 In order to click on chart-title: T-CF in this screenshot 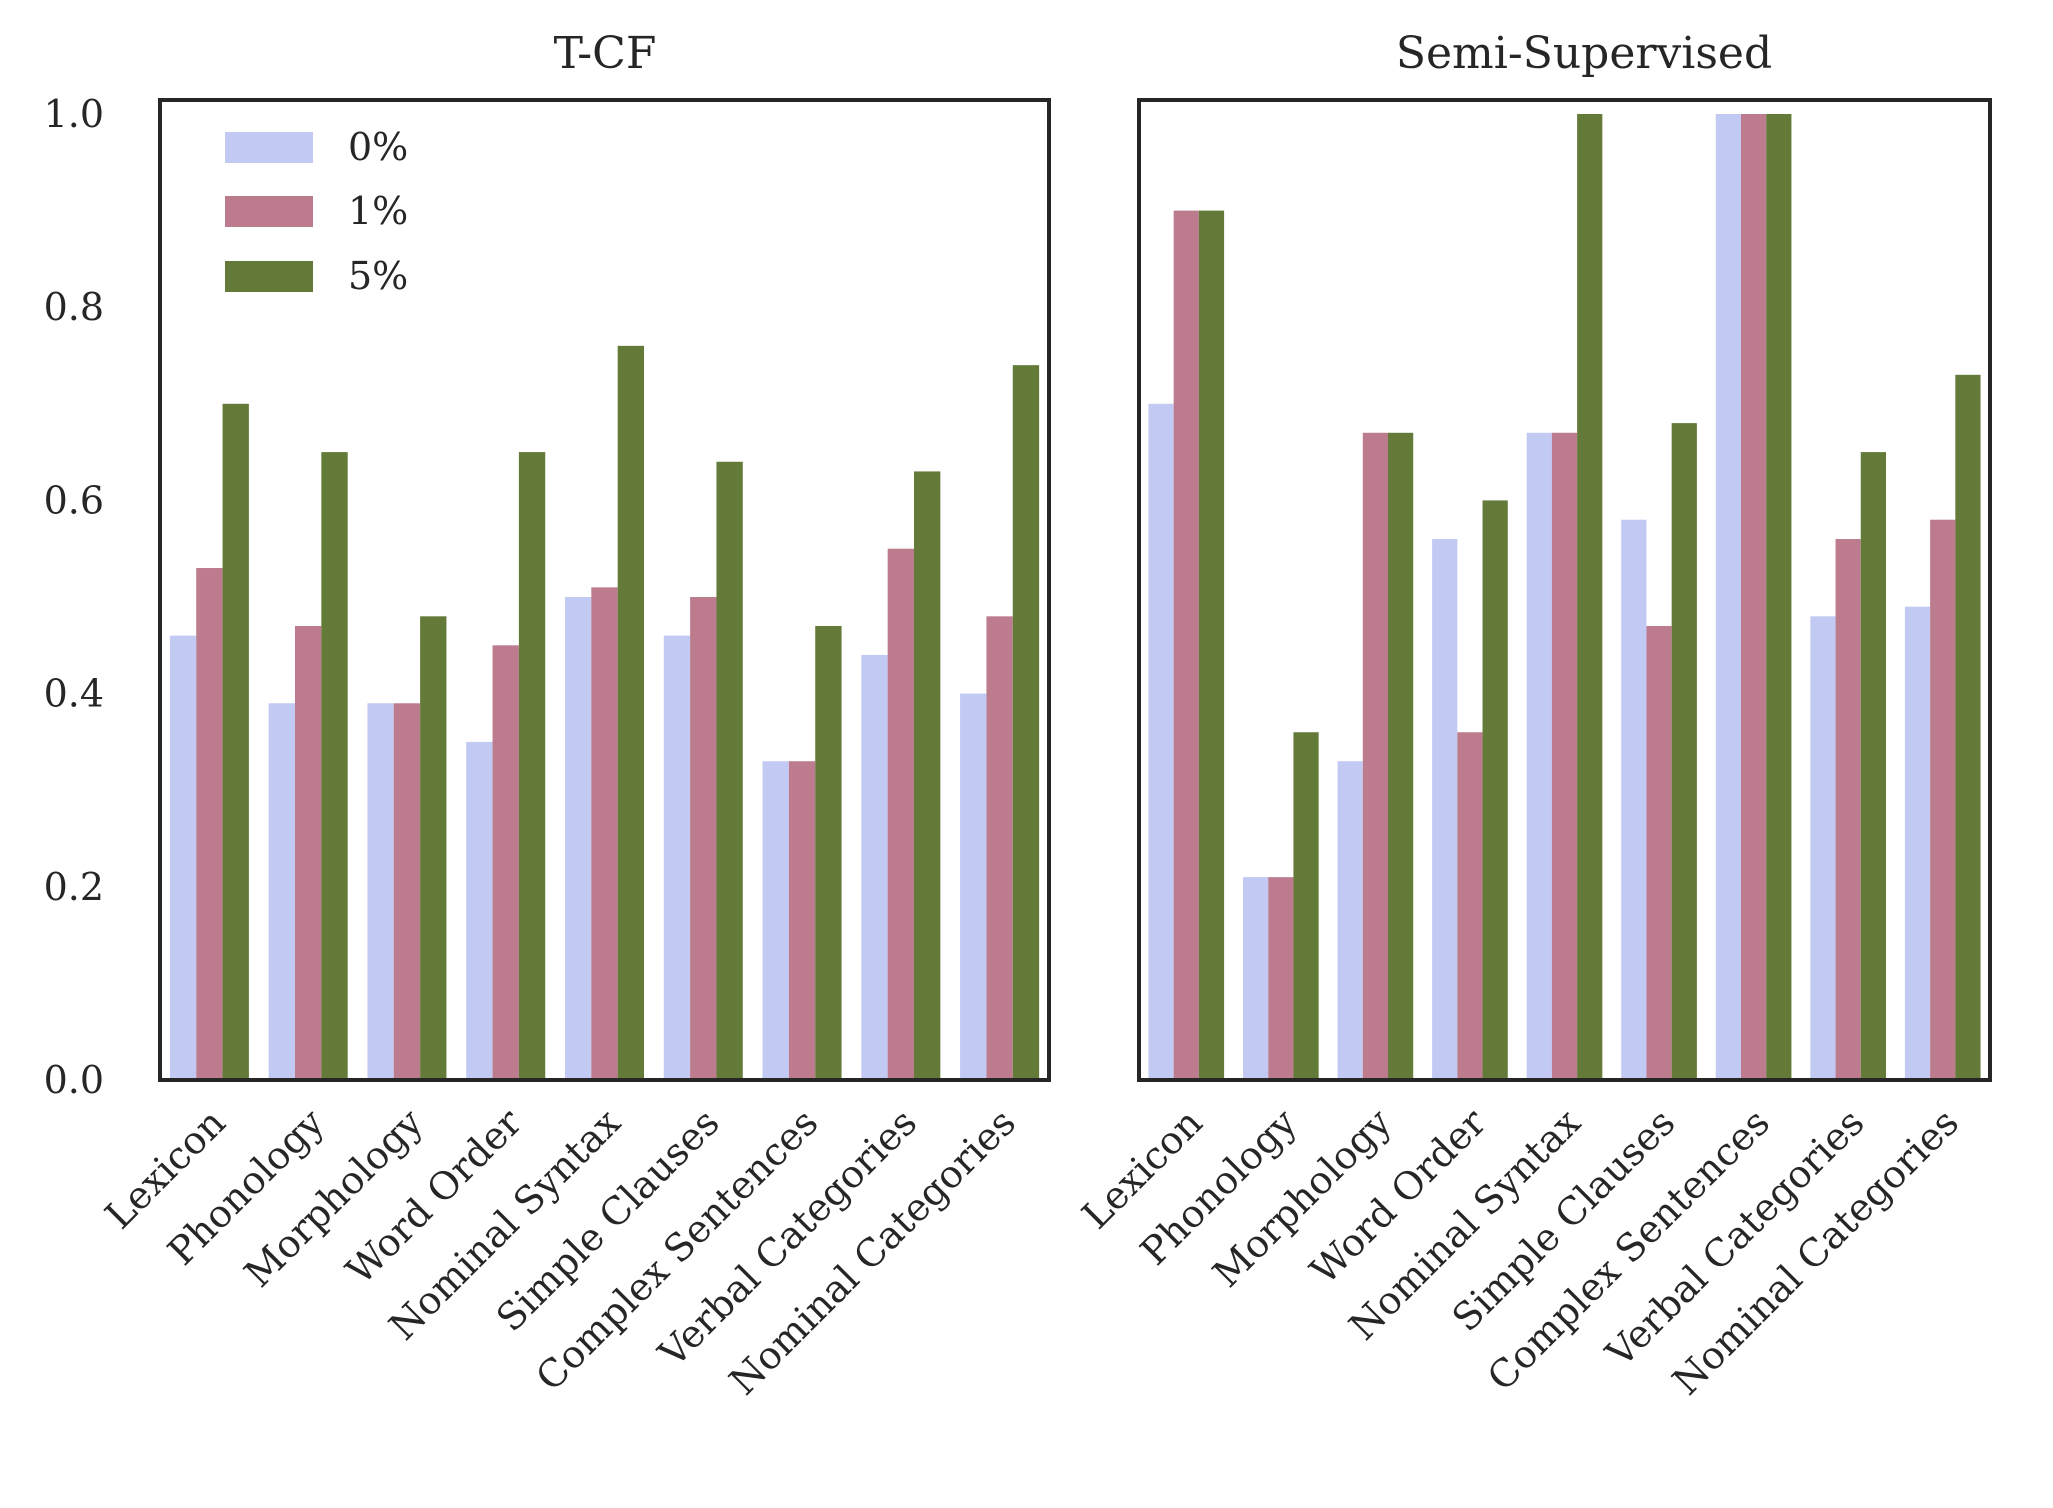, I will do `click(605, 53)`.